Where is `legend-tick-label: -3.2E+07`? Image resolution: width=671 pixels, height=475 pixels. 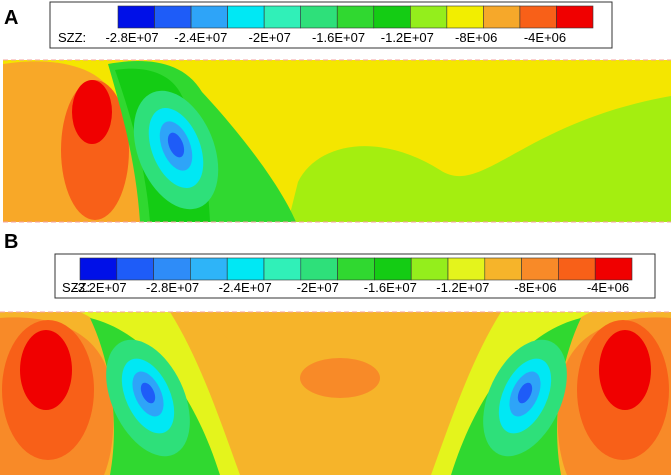
legend-tick-label: -3.2E+07 is located at coordinates (99, 287).